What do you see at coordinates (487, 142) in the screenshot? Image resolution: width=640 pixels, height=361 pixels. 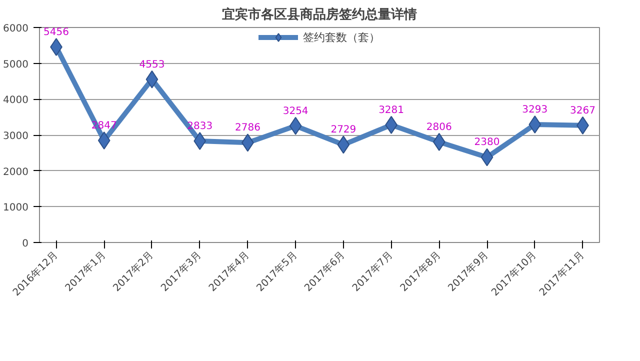 I see `data-label: 2380` at bounding box center [487, 142].